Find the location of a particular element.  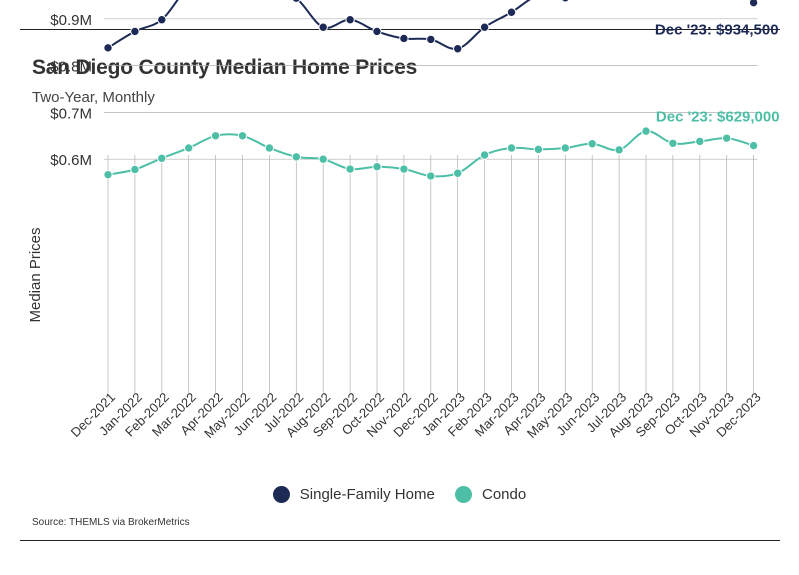

y-tick-label: $0.6M is located at coordinates (71, 160).